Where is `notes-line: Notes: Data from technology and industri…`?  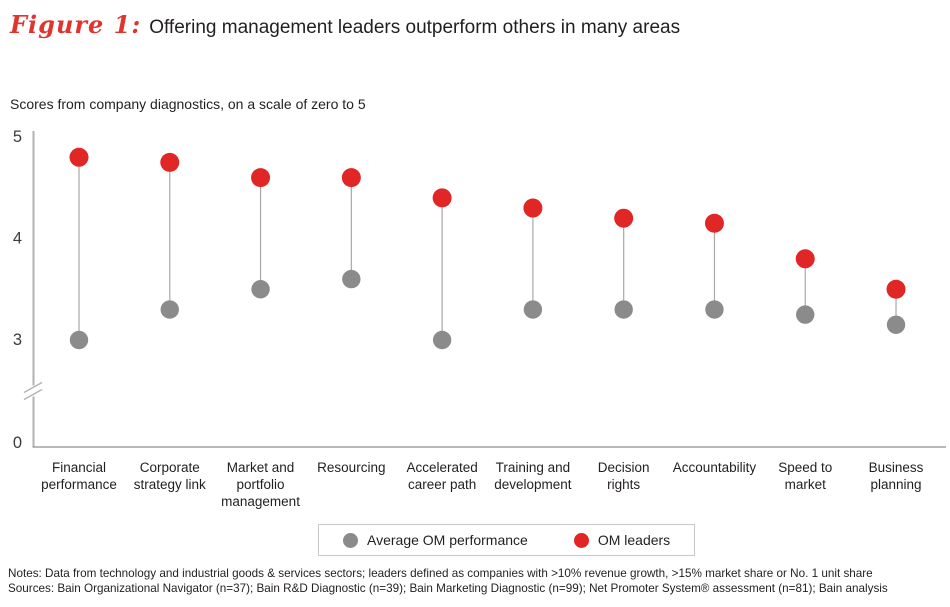 notes-line: Notes: Data from technology and industri… is located at coordinates (440, 573).